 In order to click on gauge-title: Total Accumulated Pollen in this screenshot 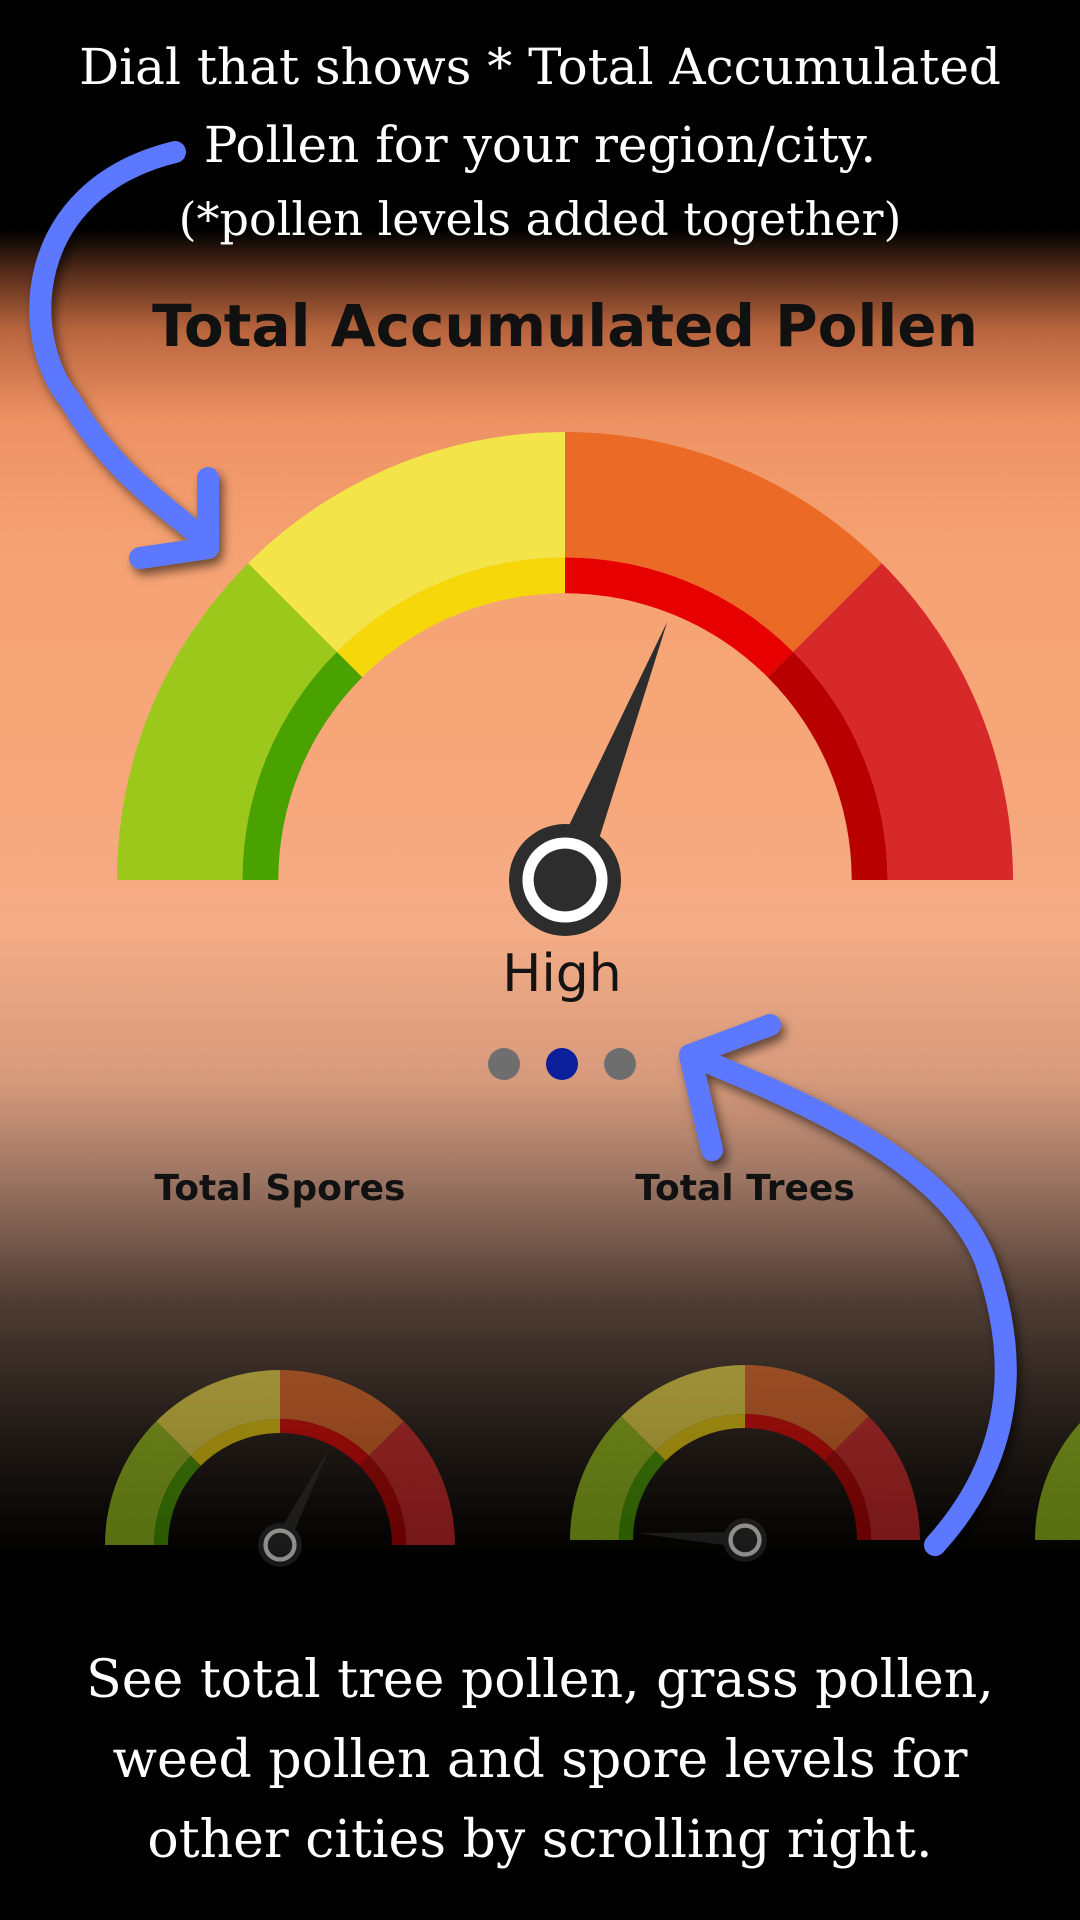, I will do `click(565, 326)`.